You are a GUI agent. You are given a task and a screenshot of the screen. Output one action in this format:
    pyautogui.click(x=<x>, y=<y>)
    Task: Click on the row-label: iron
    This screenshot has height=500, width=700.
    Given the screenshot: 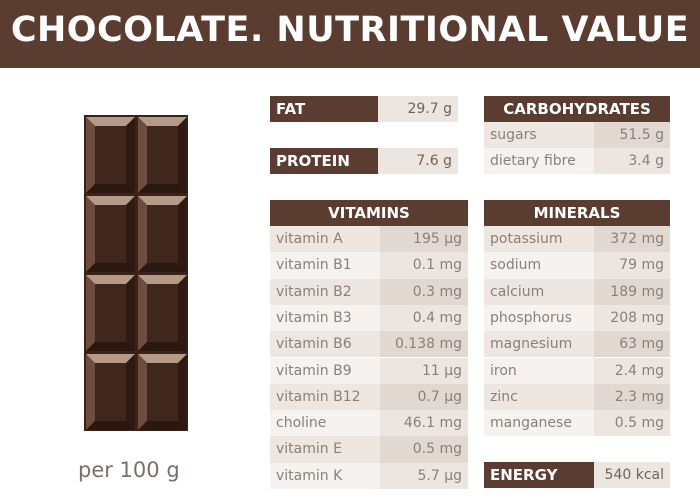 What is the action you would take?
    pyautogui.click(x=539, y=370)
    